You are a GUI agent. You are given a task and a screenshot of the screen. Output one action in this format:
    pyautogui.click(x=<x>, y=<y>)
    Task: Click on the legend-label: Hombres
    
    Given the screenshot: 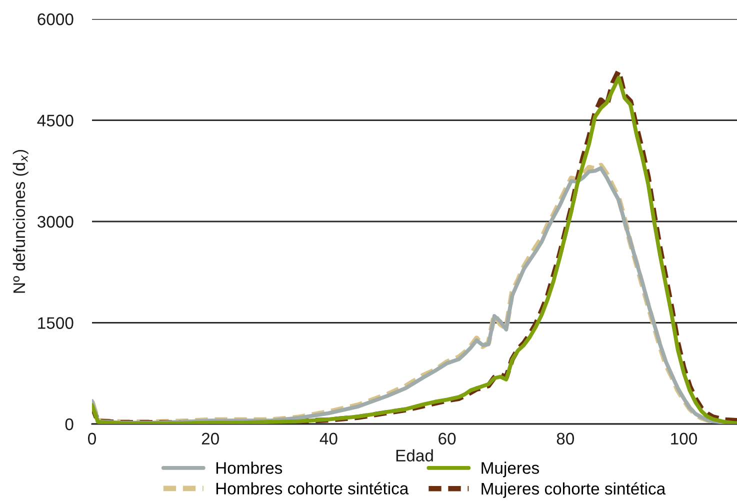 What is the action you would take?
    pyautogui.click(x=249, y=468)
    